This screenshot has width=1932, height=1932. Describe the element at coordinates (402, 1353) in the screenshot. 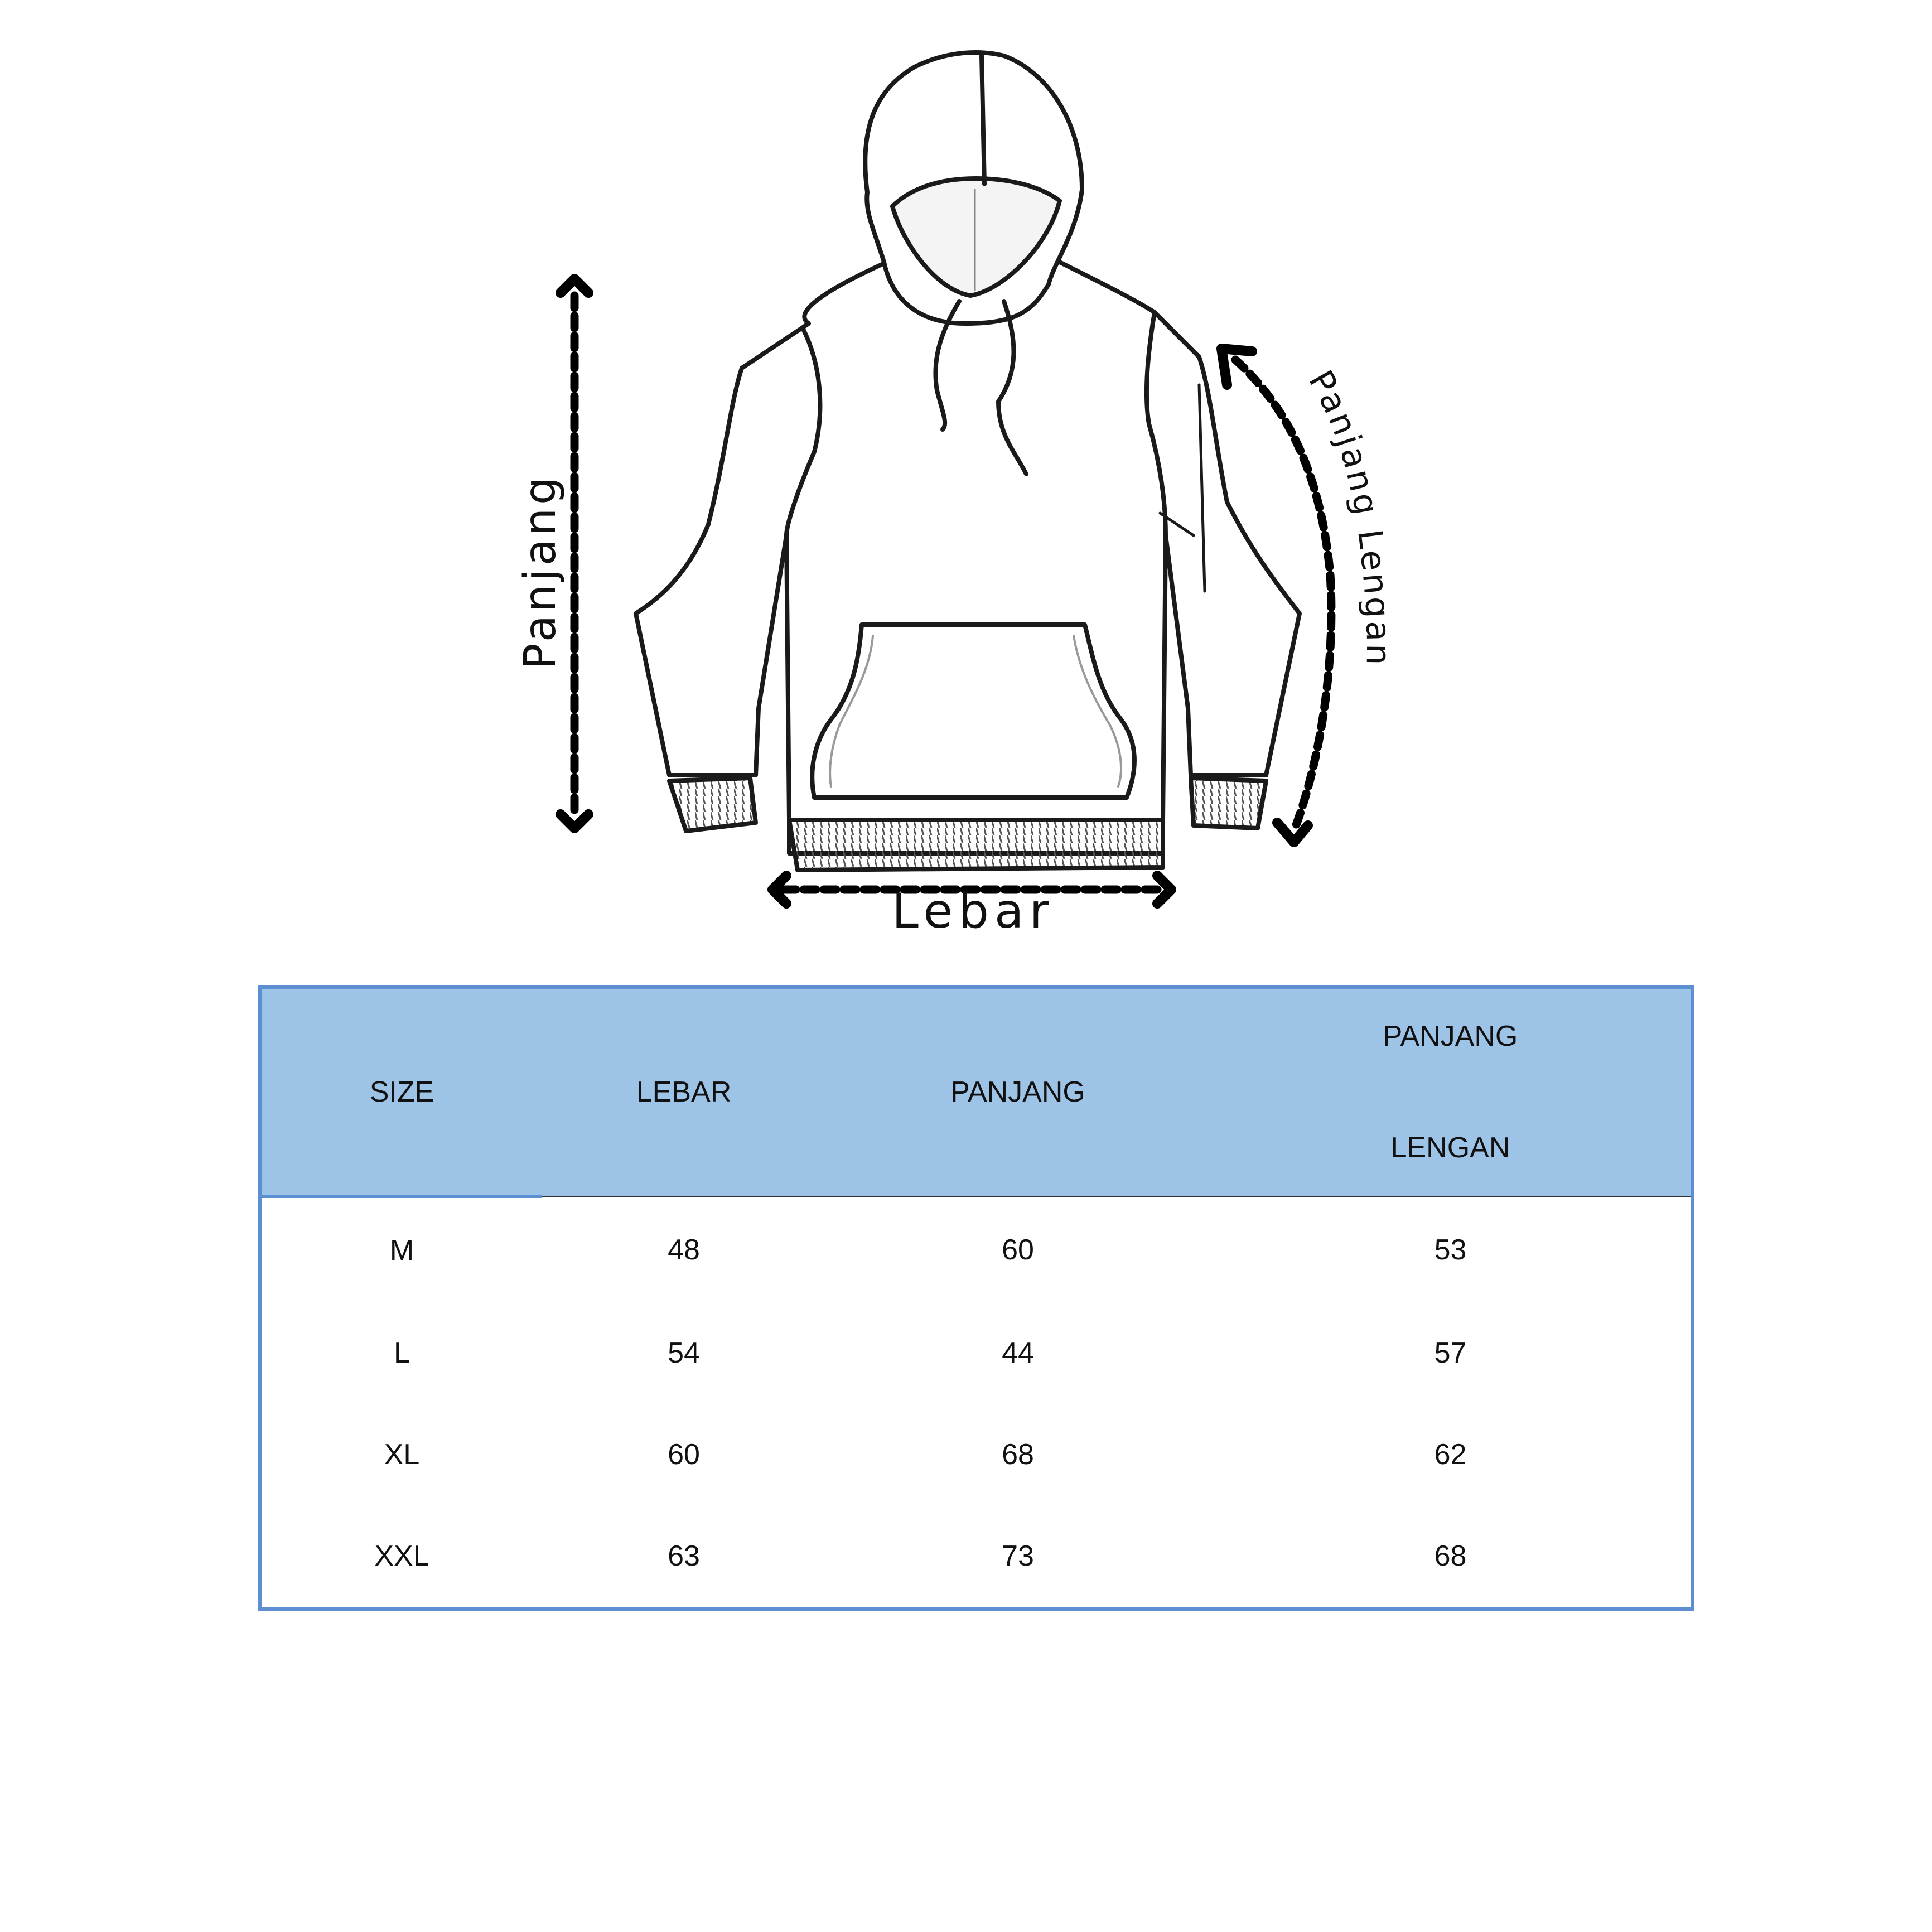

I see `cell-size: L` at that location.